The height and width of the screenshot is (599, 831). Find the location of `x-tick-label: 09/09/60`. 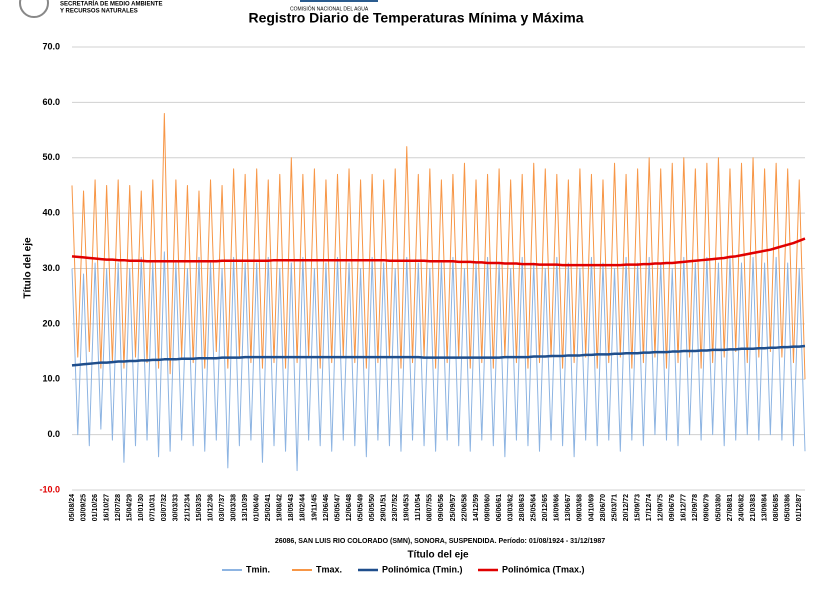

x-tick-label: 09/09/60 is located at coordinates (487, 507).